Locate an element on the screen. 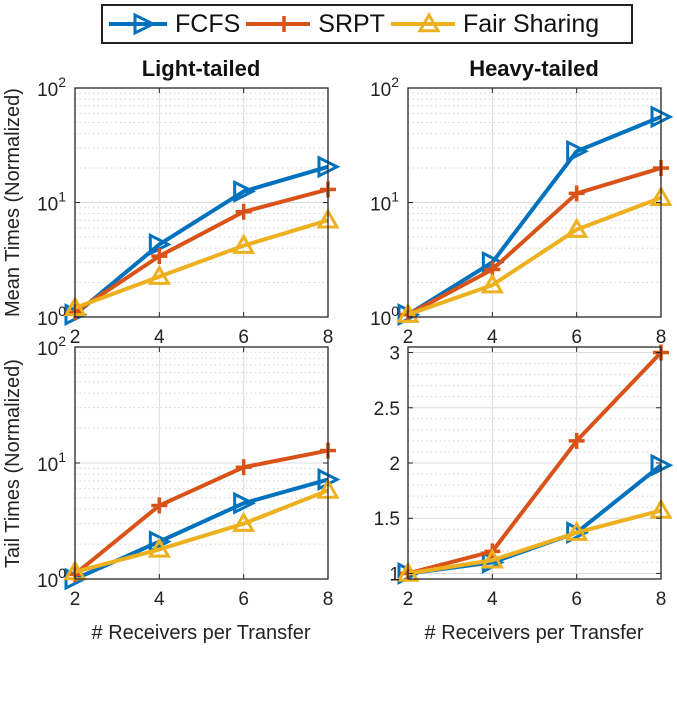 Image resolution: width=677 pixels, height=711 pixels. x-axis-label-right: # Receivers per Transfer is located at coordinates (534, 633).